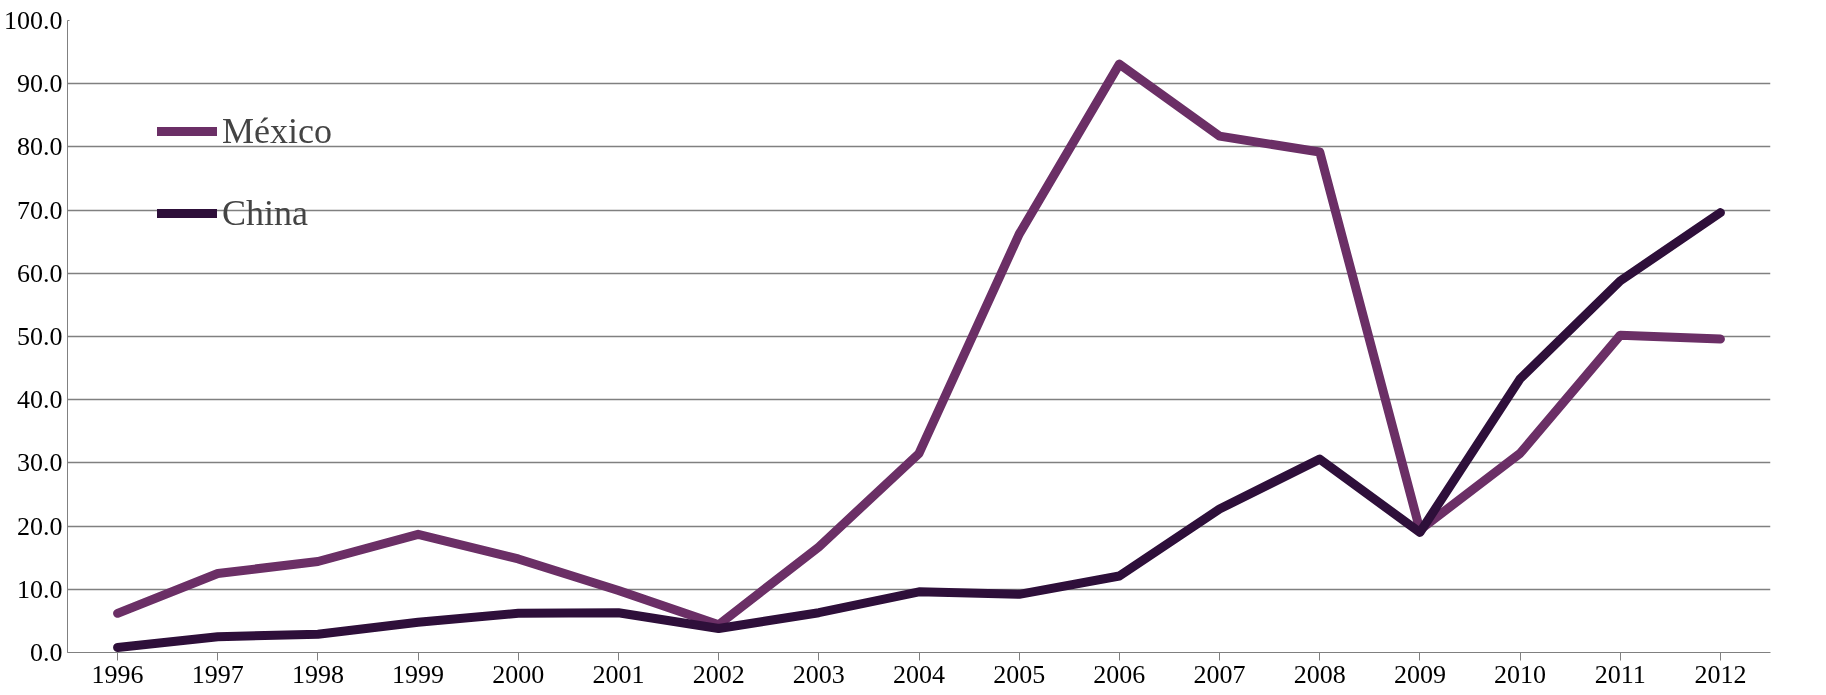 The height and width of the screenshot is (695, 1826). I want to click on y-tick-label: 0.0, so click(46, 652).